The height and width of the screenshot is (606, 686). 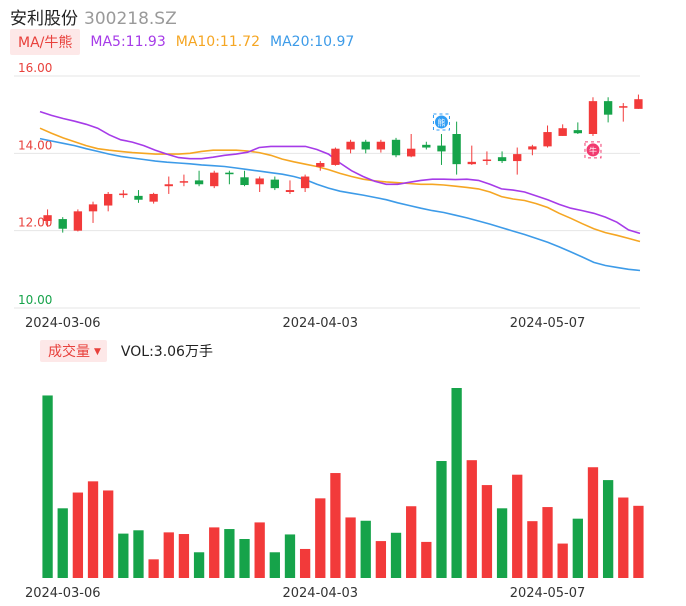 What do you see at coordinates (69, 352) in the screenshot?
I see `volume-toggle-label: 成交量` at bounding box center [69, 352].